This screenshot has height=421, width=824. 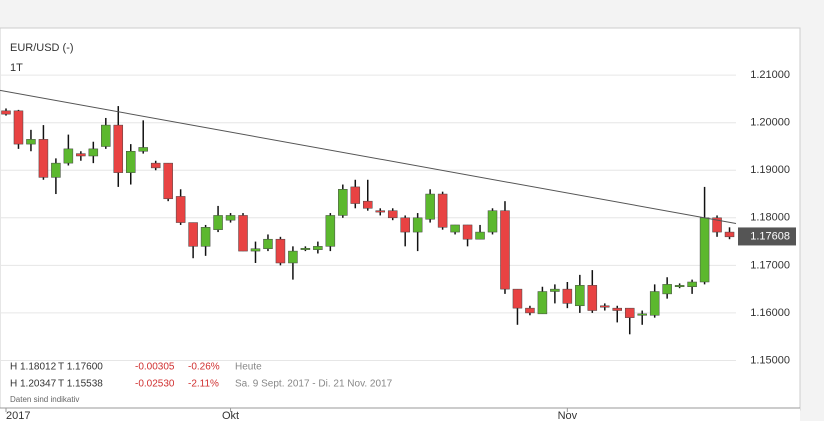 What do you see at coordinates (770, 218) in the screenshot?
I see `y-tick-label: 1.18000` at bounding box center [770, 218].